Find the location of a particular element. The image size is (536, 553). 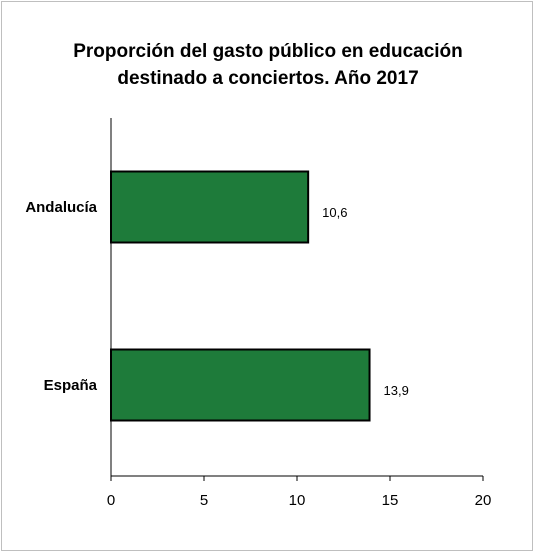

x-tick-label-3: 15 is located at coordinates (390, 500).